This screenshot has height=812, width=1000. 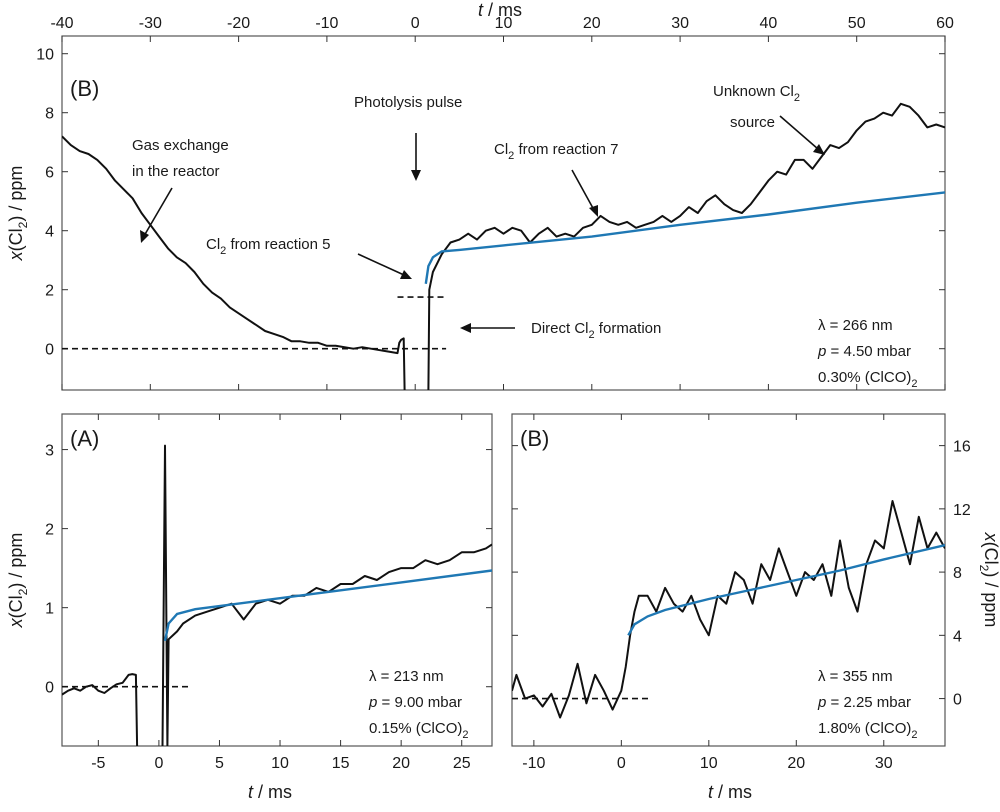 I want to click on top-x-tick-label: 10, so click(x=504, y=23).